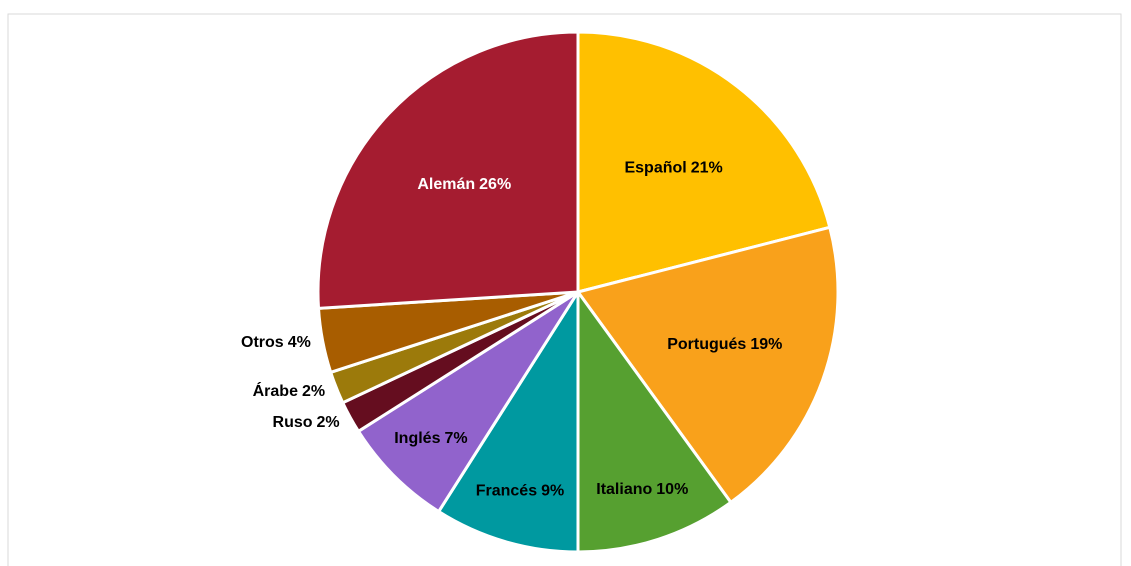 The image size is (1131, 566). I want to click on category-label: Alemán, so click(446, 184).